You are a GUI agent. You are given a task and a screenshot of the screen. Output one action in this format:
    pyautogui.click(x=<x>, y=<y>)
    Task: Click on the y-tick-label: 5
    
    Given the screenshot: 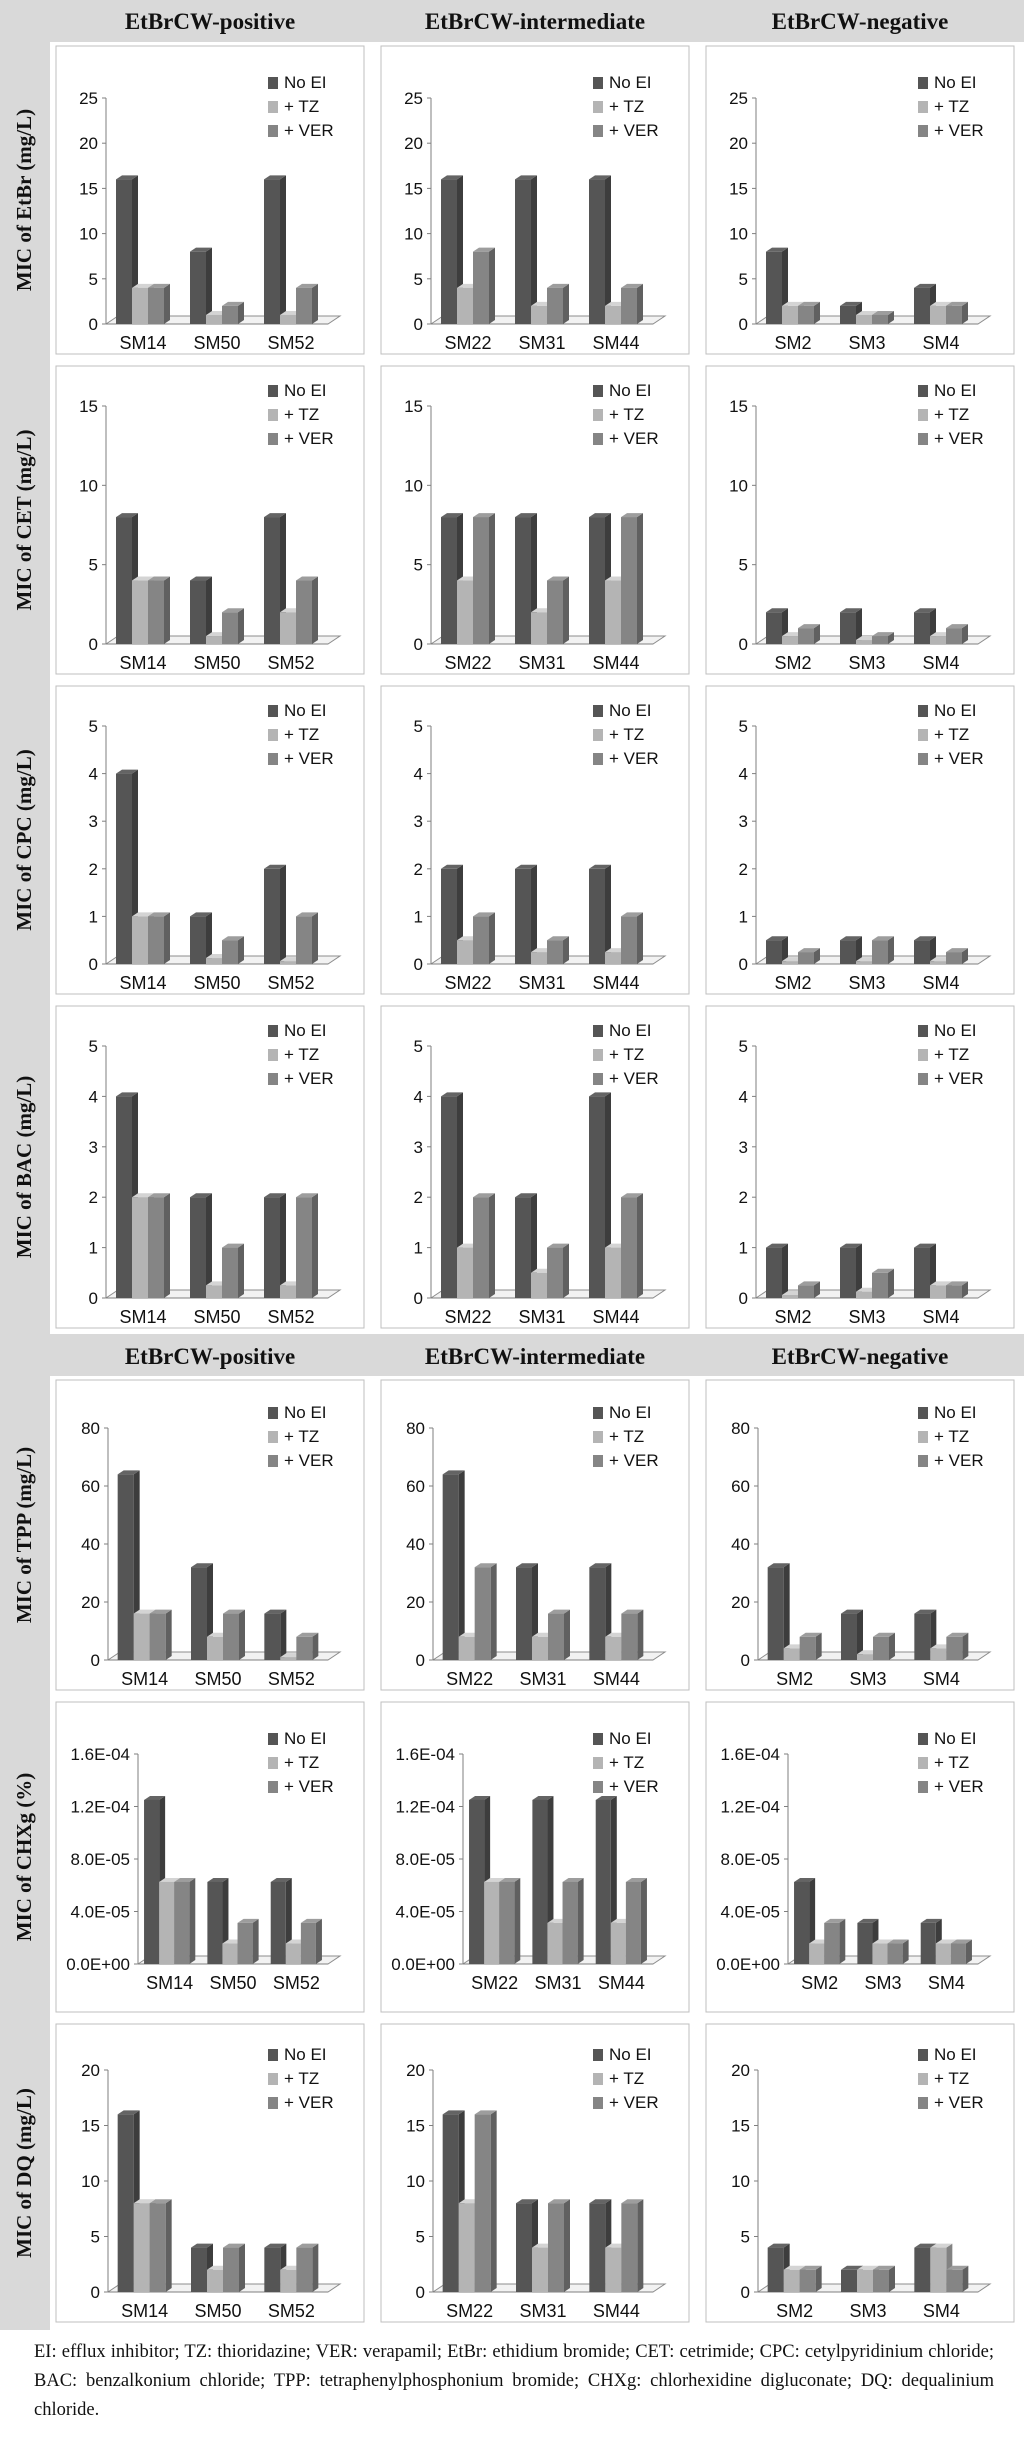 What is the action you would take?
    pyautogui.click(x=418, y=279)
    